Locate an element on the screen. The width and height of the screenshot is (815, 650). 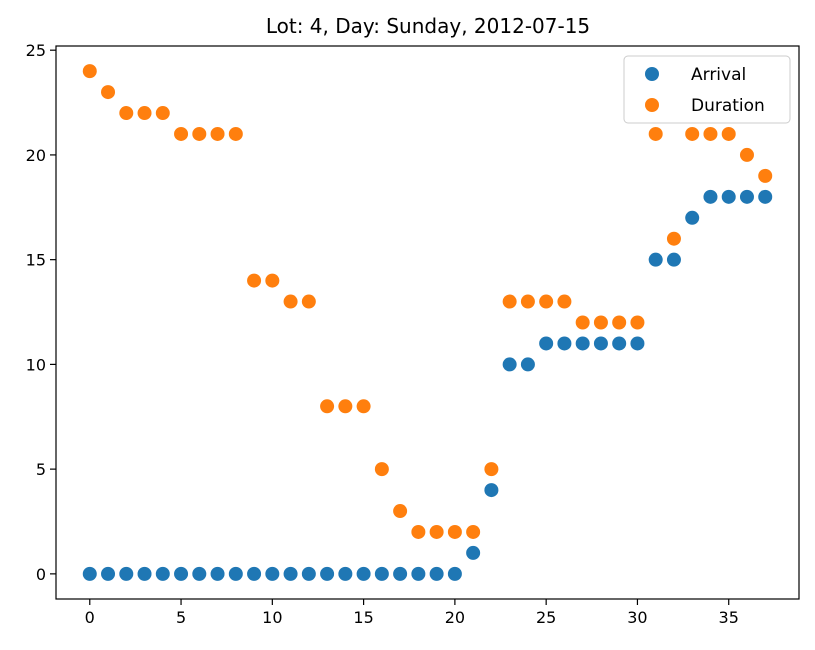
x-tick-label: 5 is located at coordinates (181, 617).